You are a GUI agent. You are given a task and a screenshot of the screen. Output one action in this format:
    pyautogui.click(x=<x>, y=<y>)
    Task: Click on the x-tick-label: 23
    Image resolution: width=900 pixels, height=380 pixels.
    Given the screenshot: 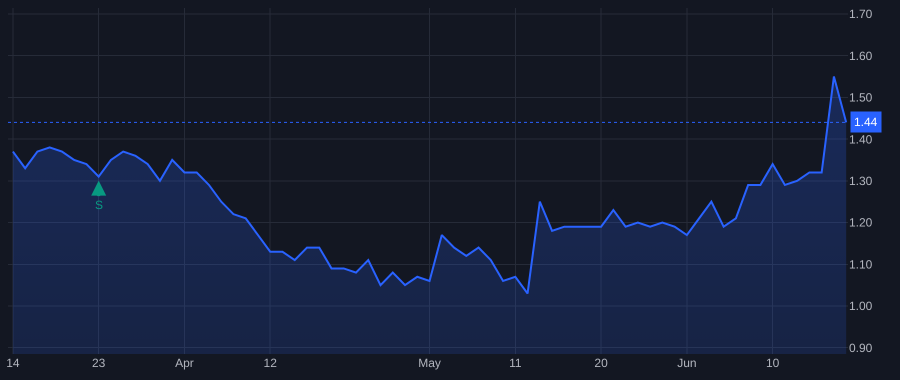 What is the action you would take?
    pyautogui.click(x=99, y=363)
    